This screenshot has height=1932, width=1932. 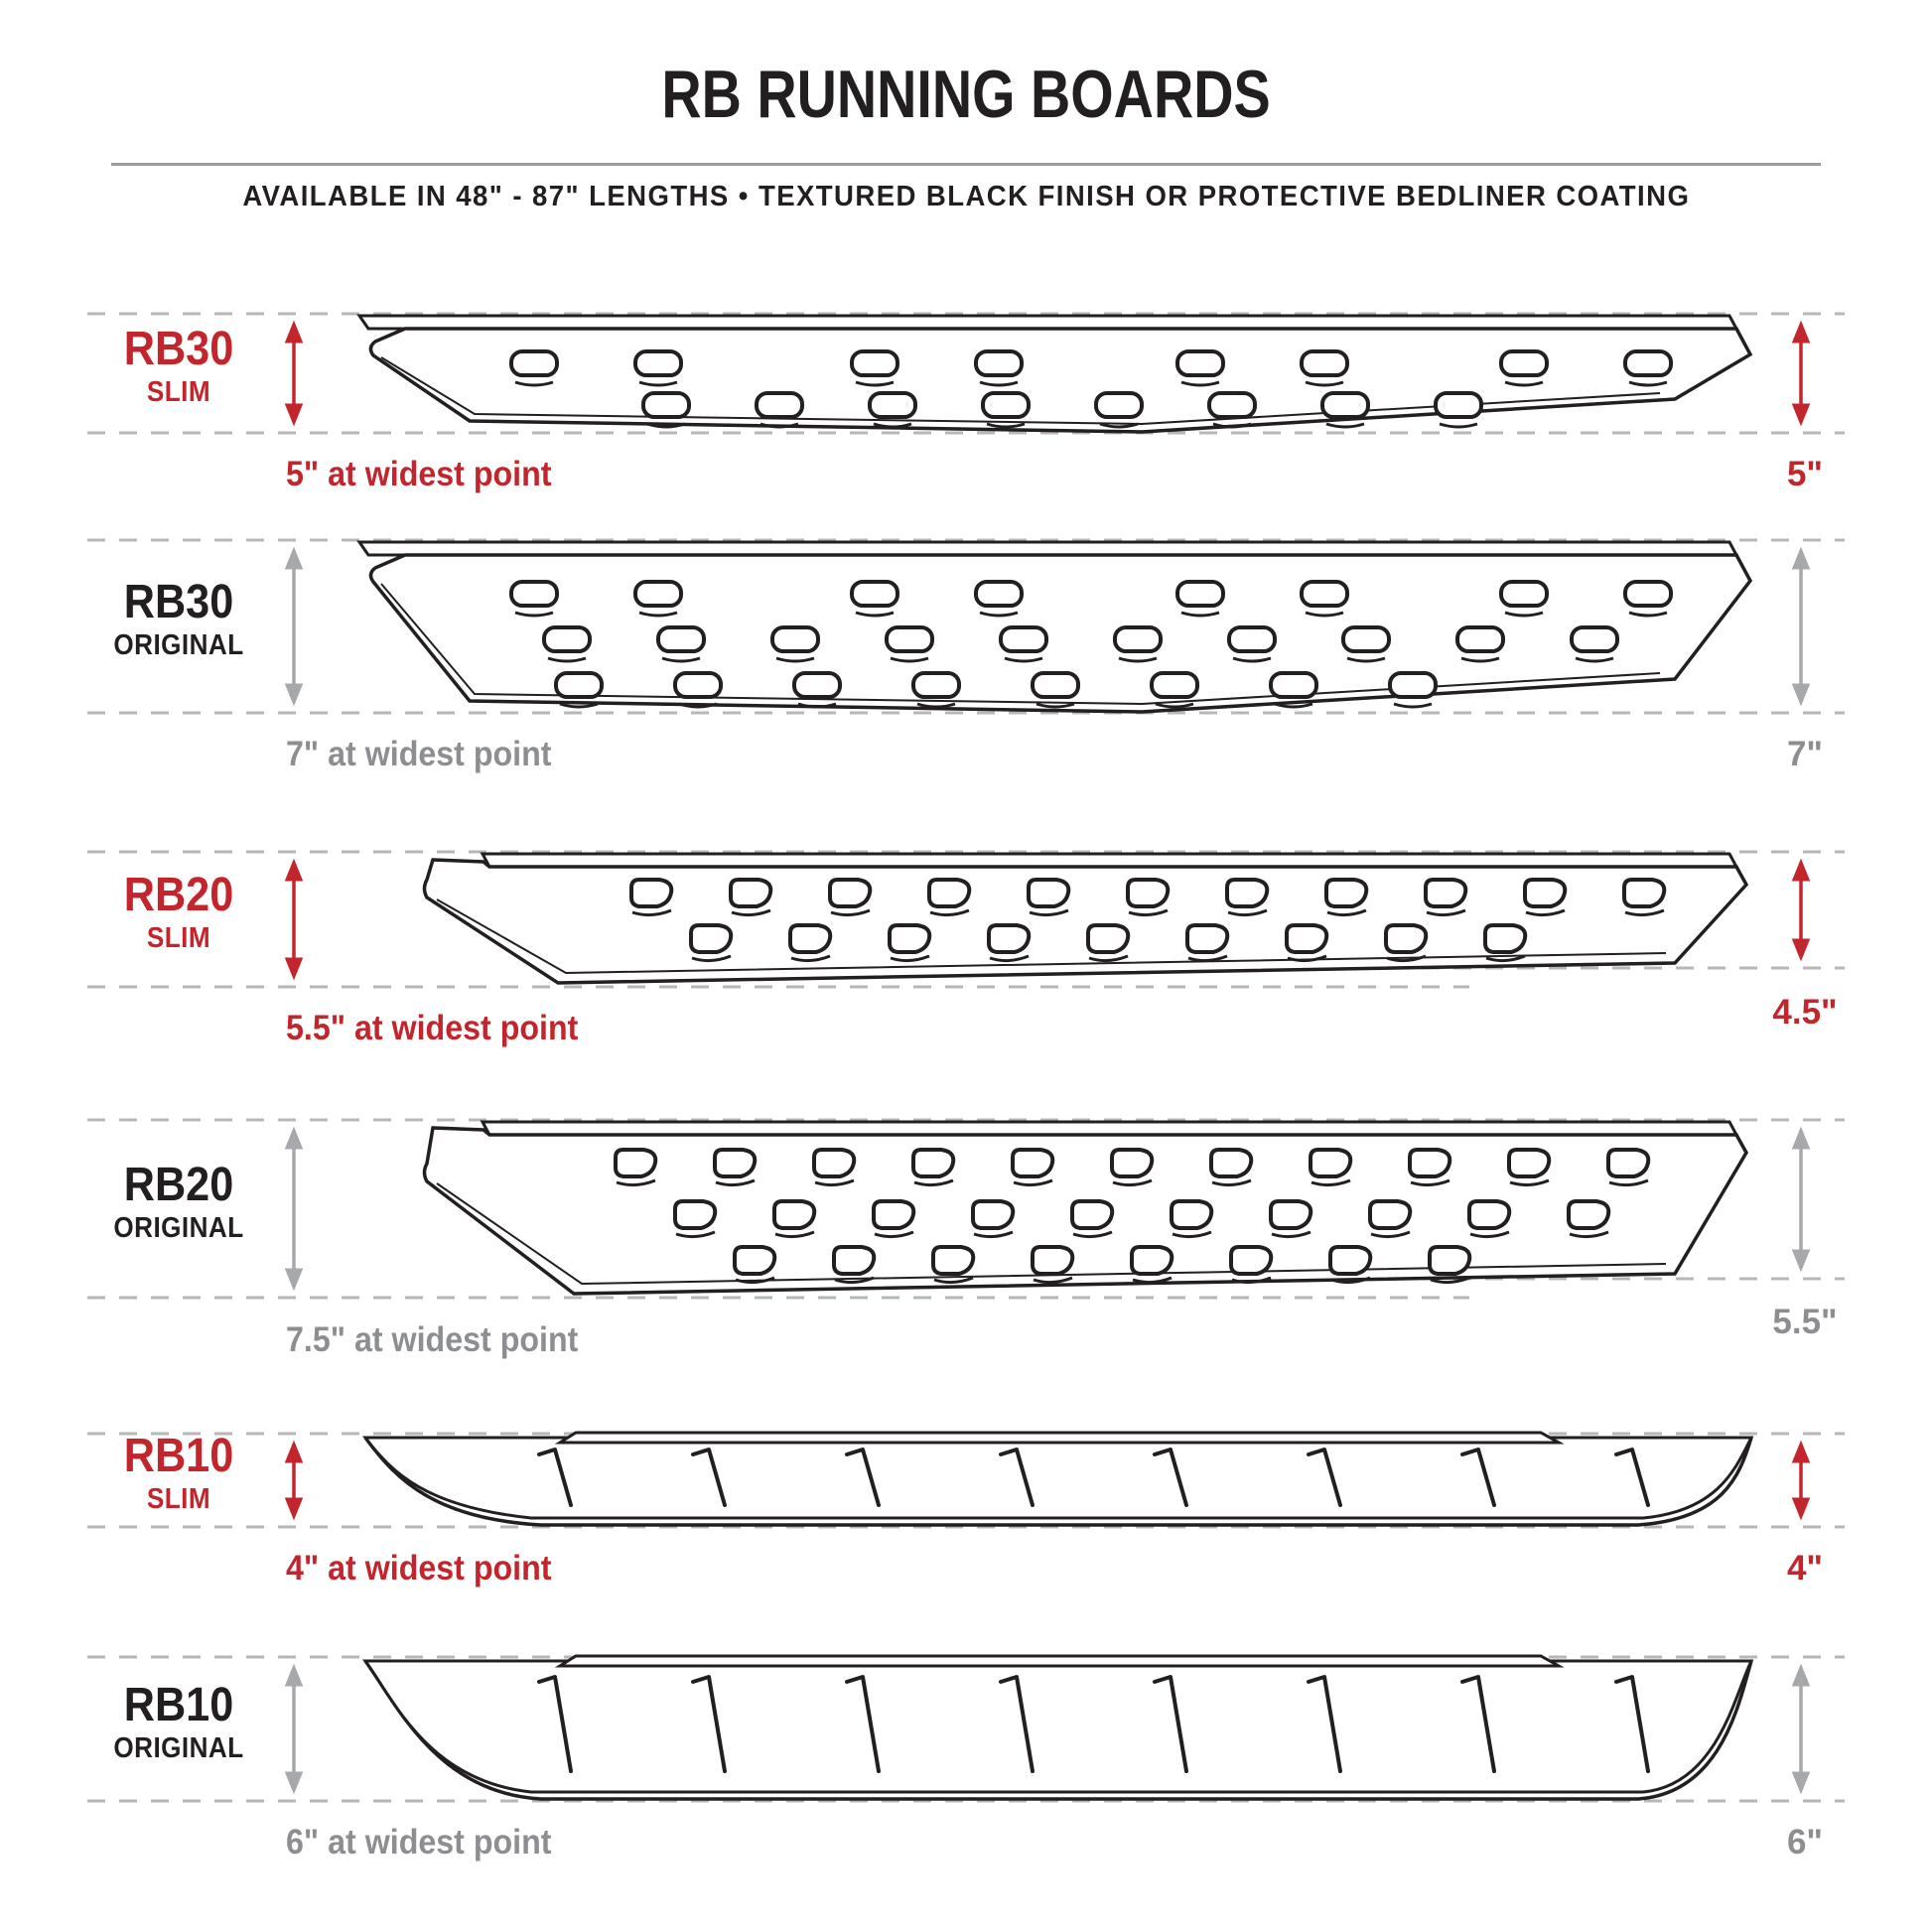 I want to click on row-rb30-slim, so click(x=966, y=373).